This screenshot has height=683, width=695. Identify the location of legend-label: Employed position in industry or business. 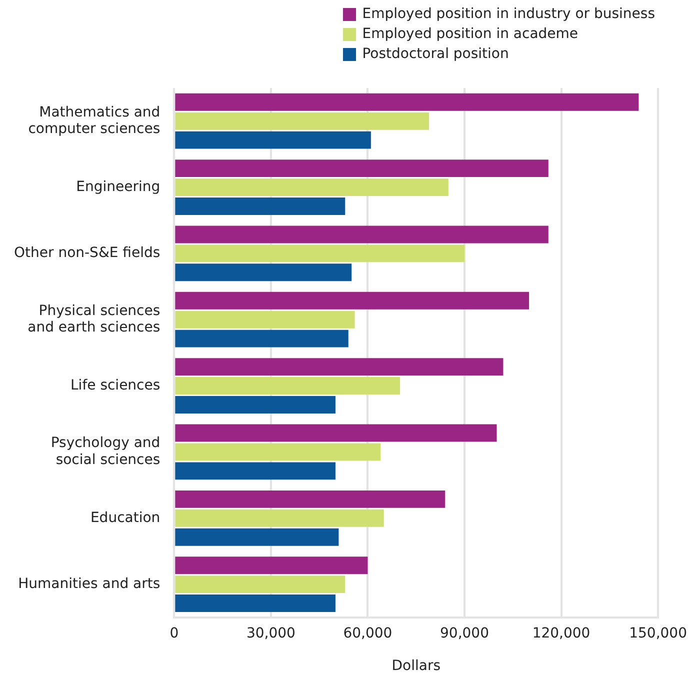
(508, 14).